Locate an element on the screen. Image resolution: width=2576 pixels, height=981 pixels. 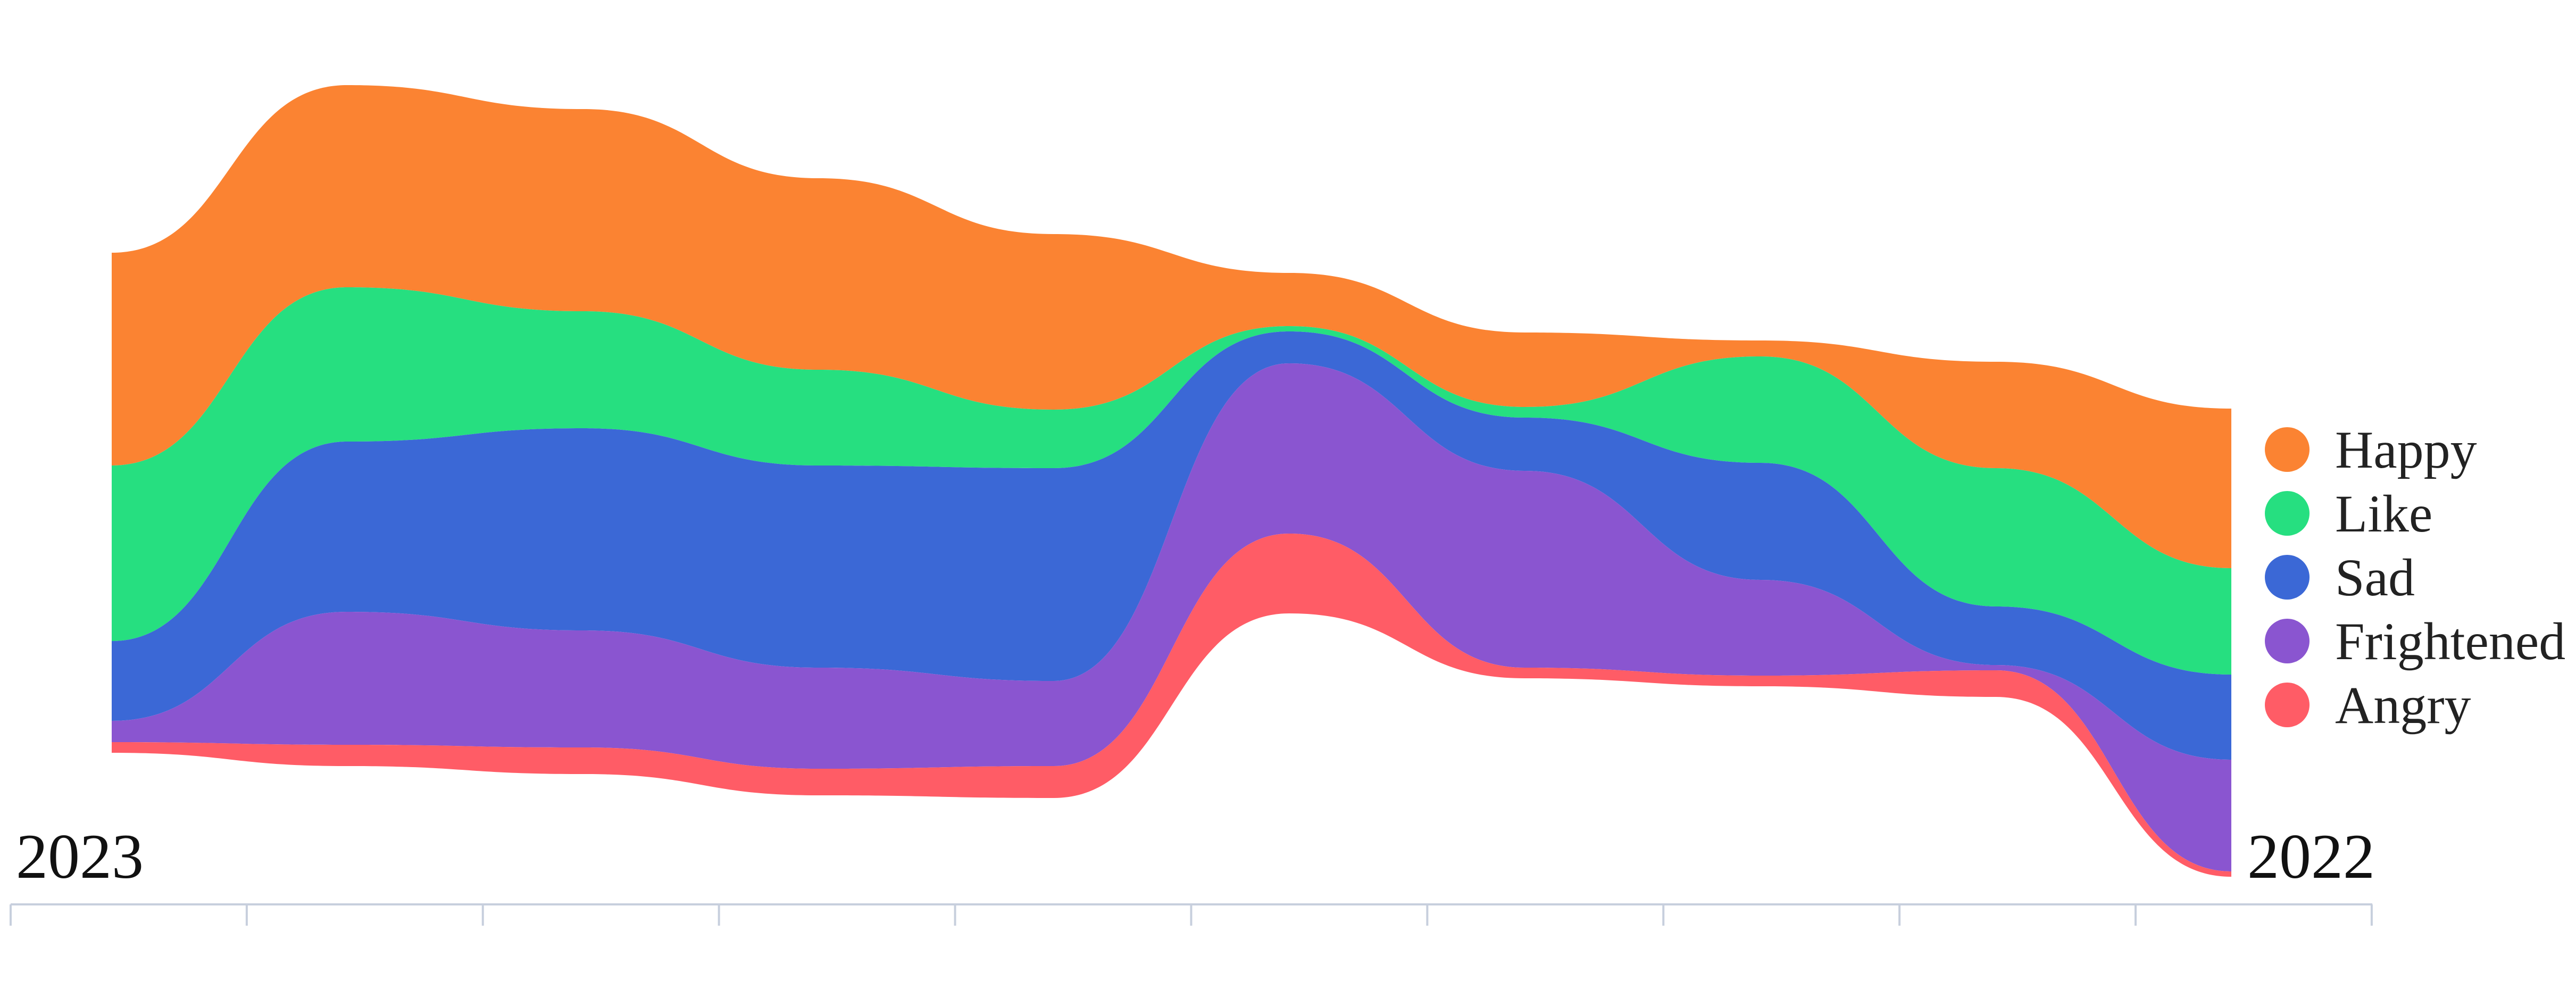
x-start-label: 2023 is located at coordinates (80, 856).